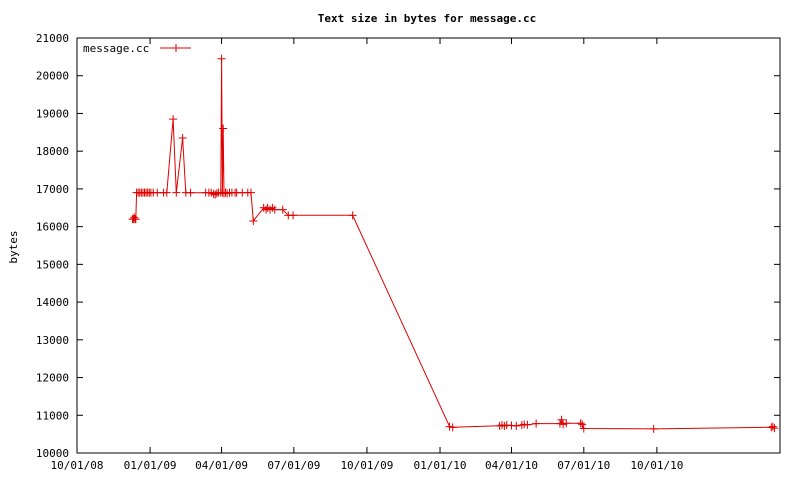 Image resolution: width=800 pixels, height=485 pixels. I want to click on chart-title: Text size in bytes for message.cc, so click(427, 18).